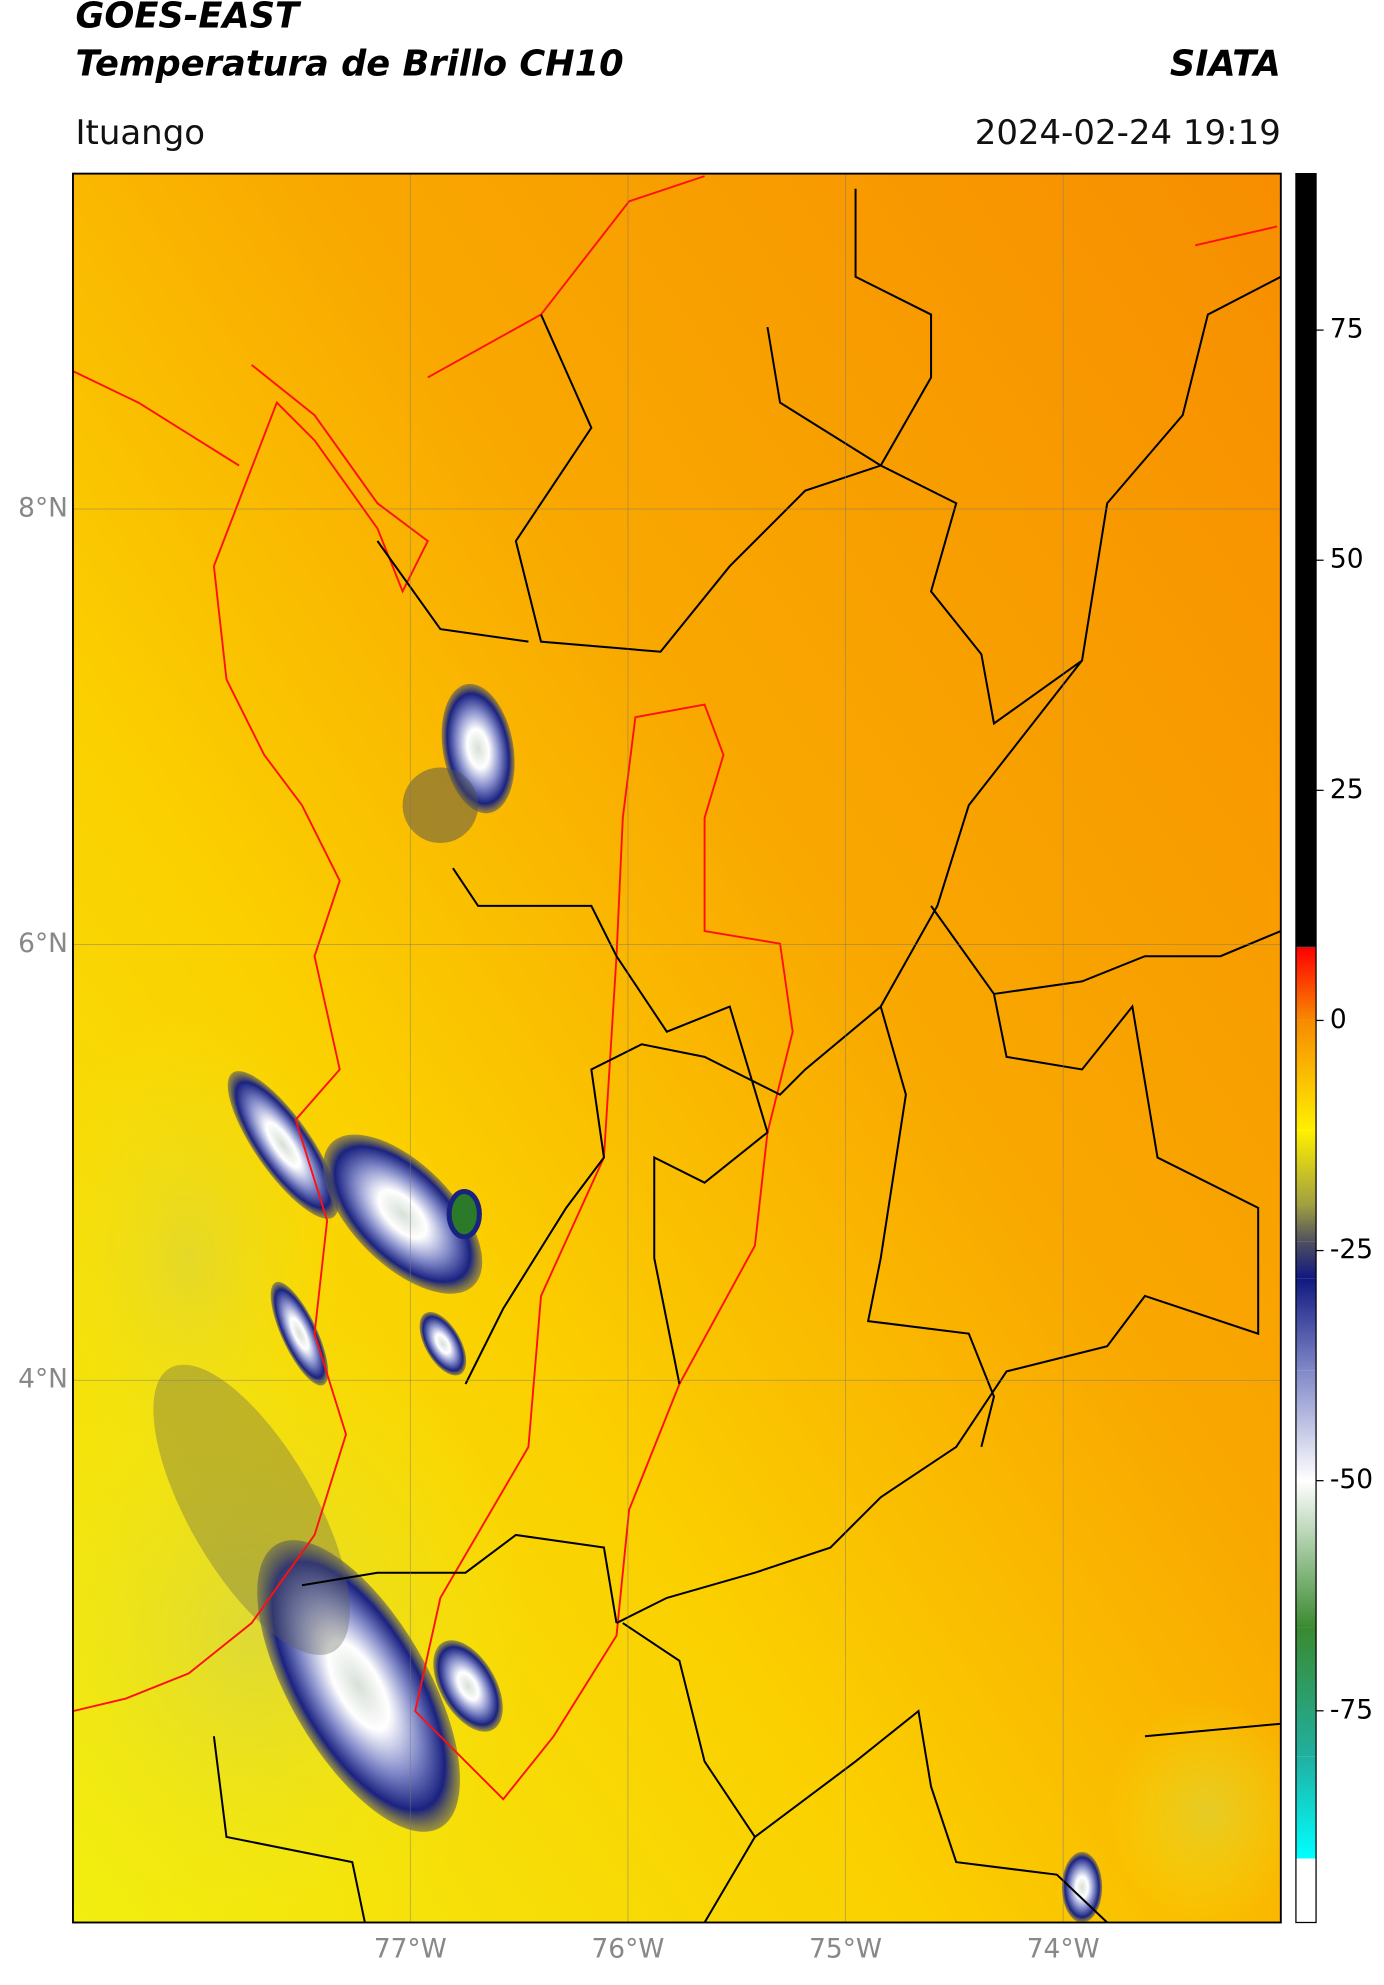  What do you see at coordinates (1338, 1019) in the screenshot?
I see `colorbar-tick-label: 0` at bounding box center [1338, 1019].